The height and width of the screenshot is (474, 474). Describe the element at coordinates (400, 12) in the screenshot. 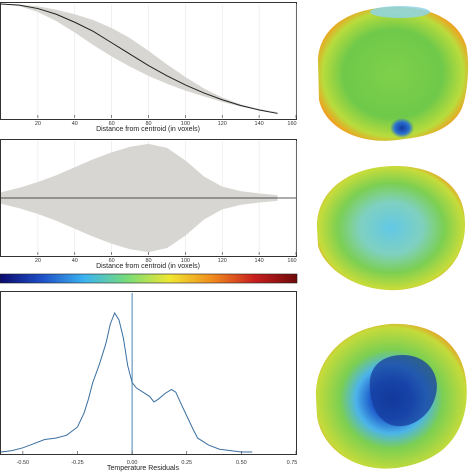

I see `brain-cool-band-top` at that location.